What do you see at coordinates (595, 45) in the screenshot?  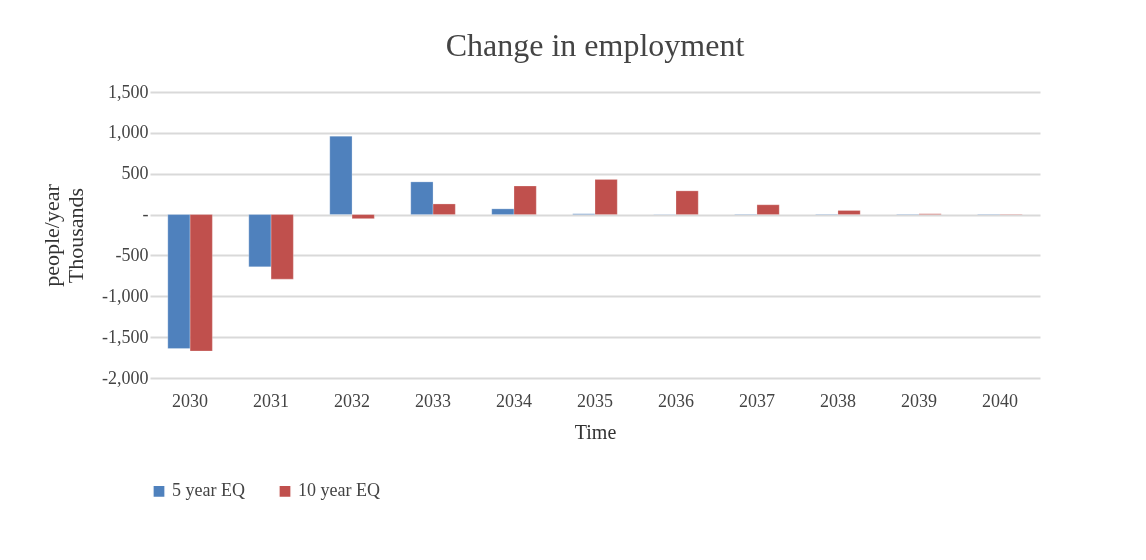 I see `chart-title: Change in employment` at bounding box center [595, 45].